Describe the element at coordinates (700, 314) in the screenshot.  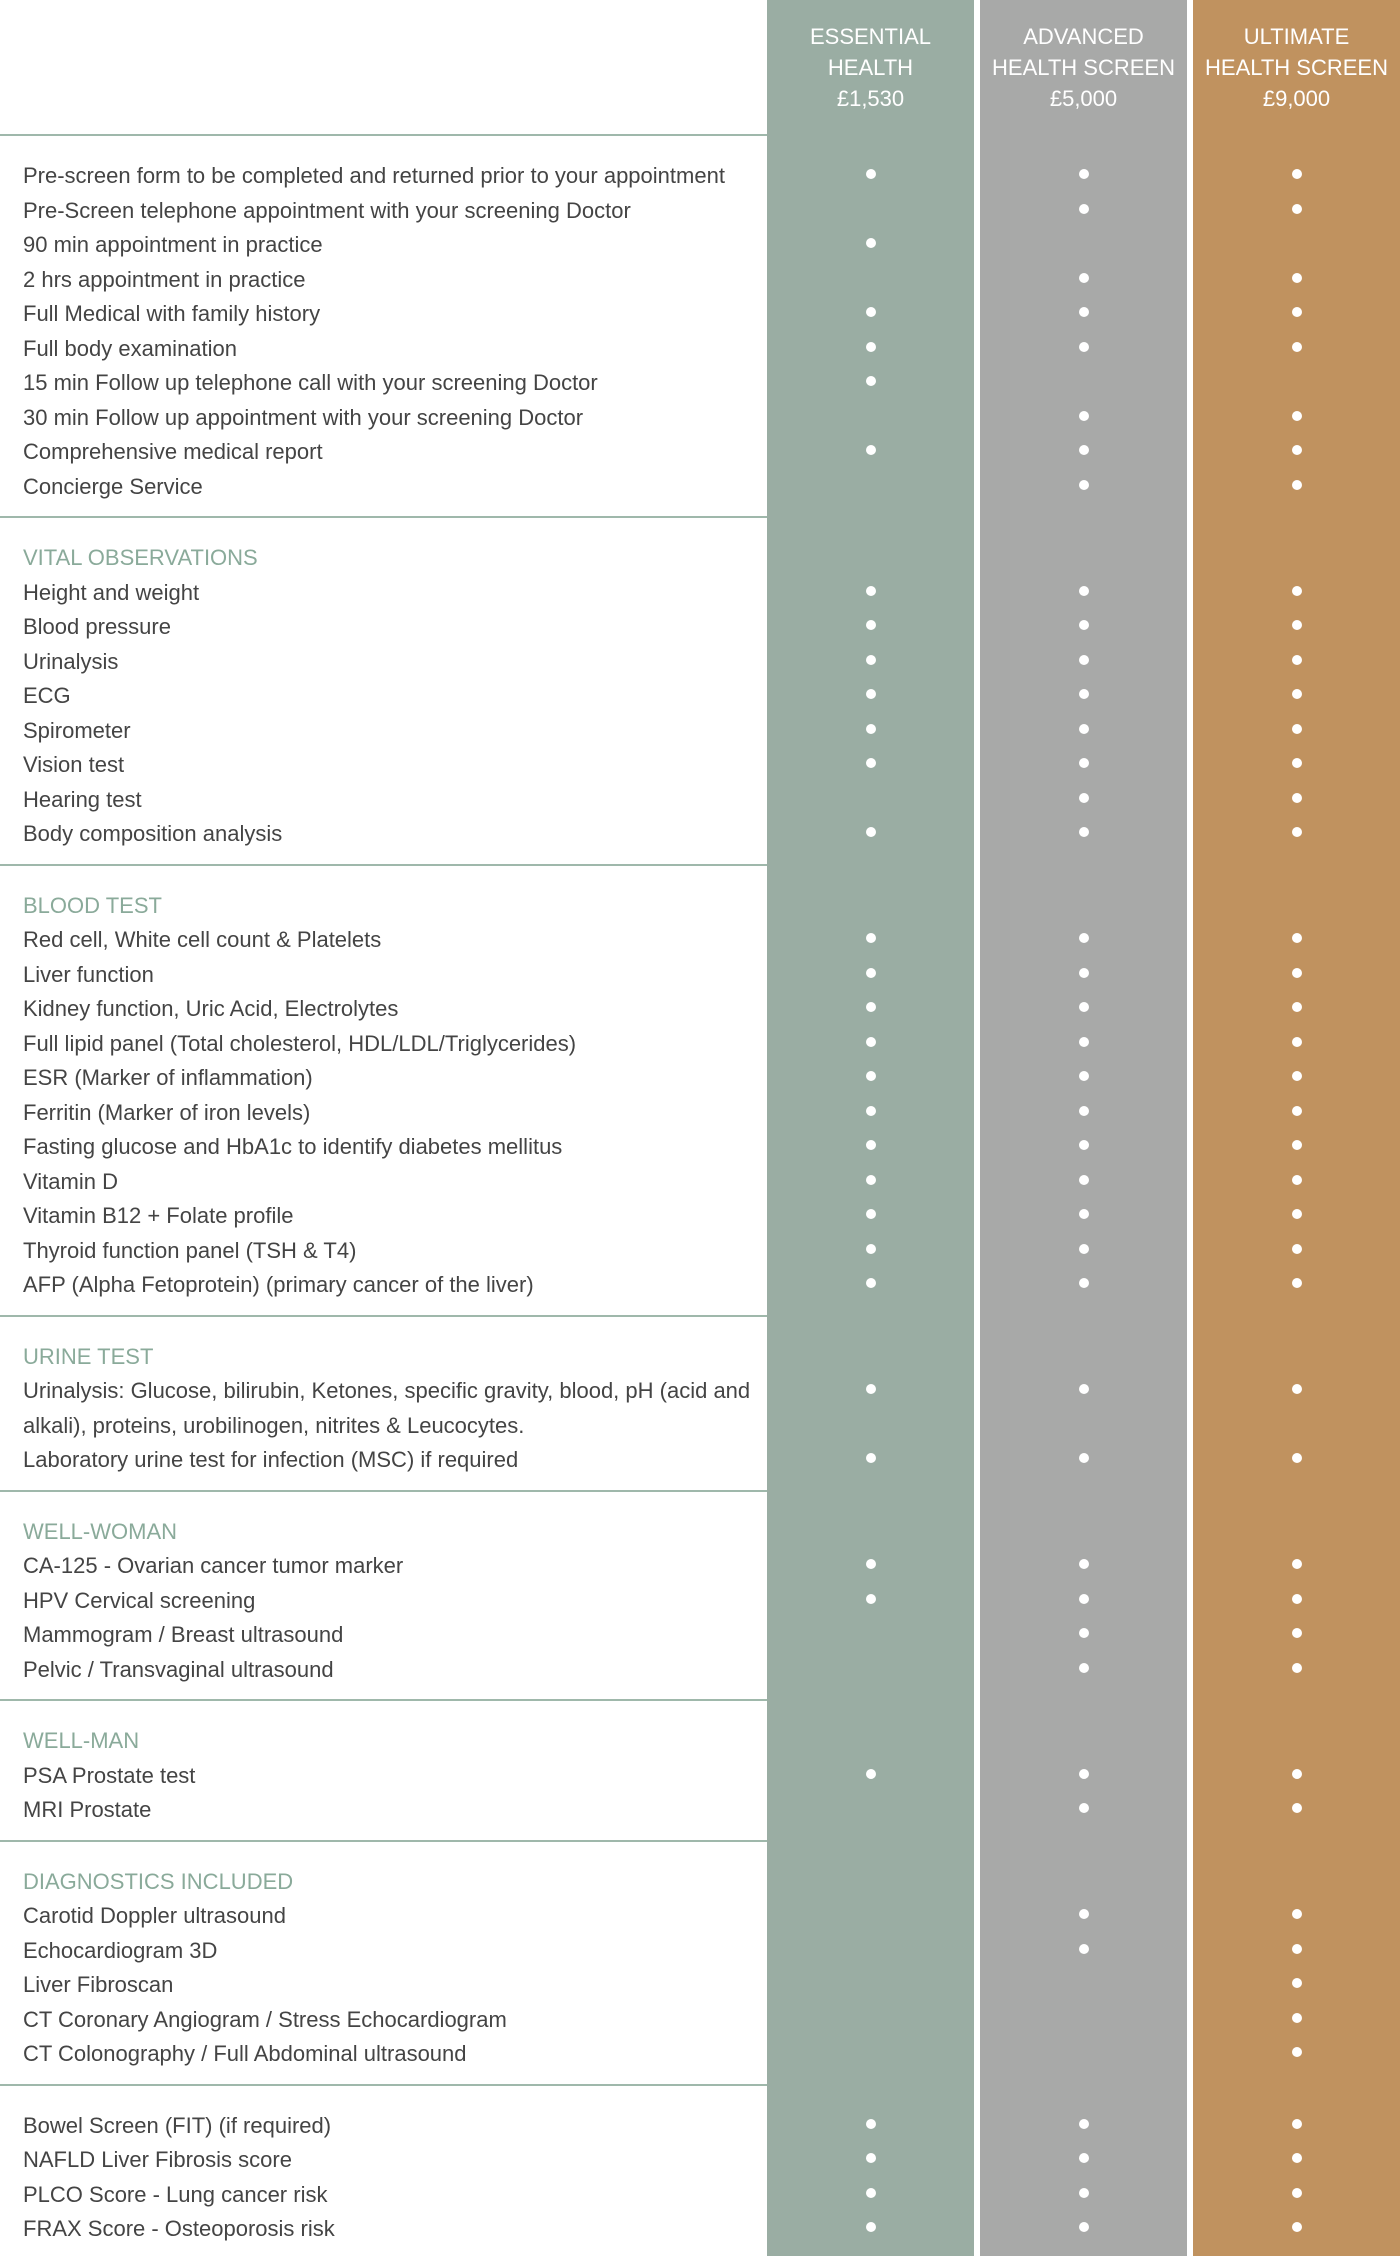
I see `feature-row: Full Medical with family history` at that location.